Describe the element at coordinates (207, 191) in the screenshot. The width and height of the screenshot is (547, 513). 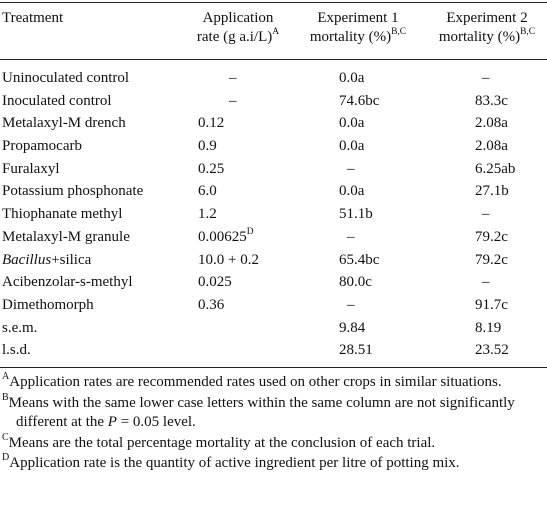
I see `cell-rate: 6.0` at that location.